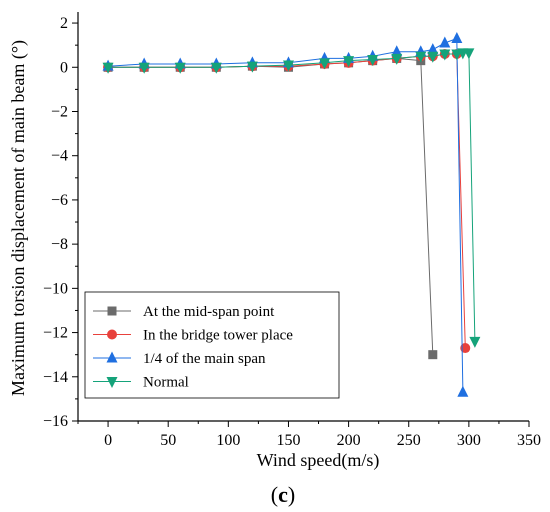 The height and width of the screenshot is (512, 550). I want to click on panel-label-close: ), so click(291, 494).